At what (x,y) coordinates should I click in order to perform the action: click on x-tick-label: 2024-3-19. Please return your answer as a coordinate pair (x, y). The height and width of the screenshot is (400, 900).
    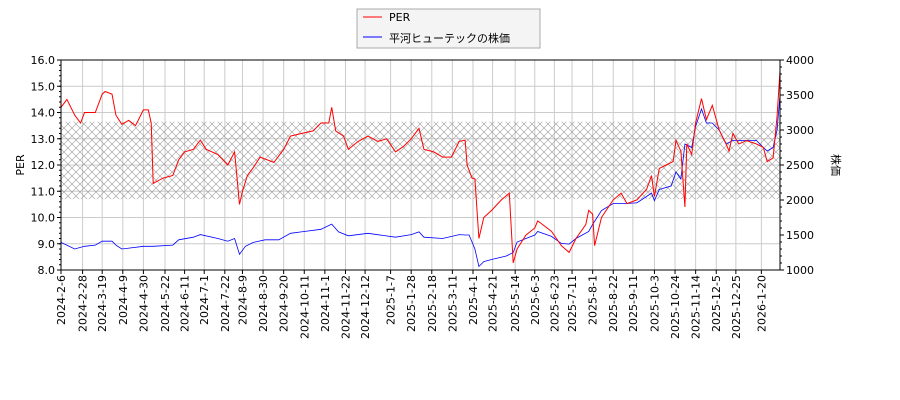
    Looking at the image, I should click on (102, 303).